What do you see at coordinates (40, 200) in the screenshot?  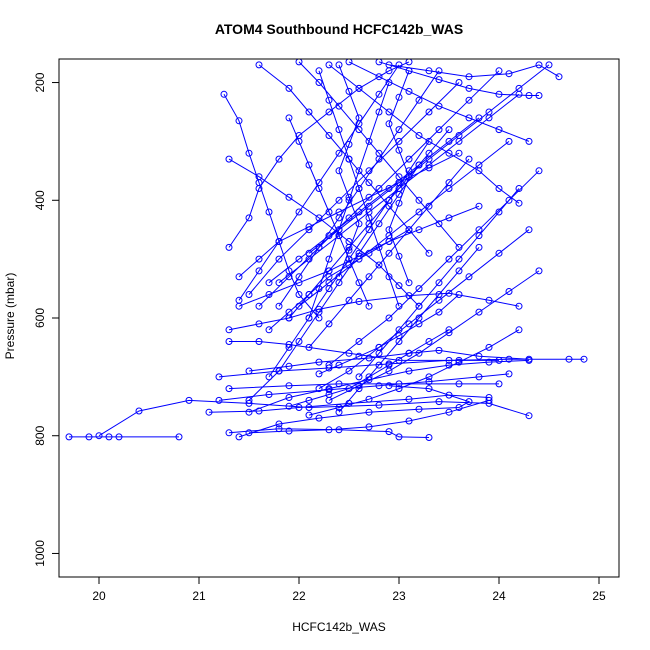 I see `y-tick-label: 400` at bounding box center [40, 200].